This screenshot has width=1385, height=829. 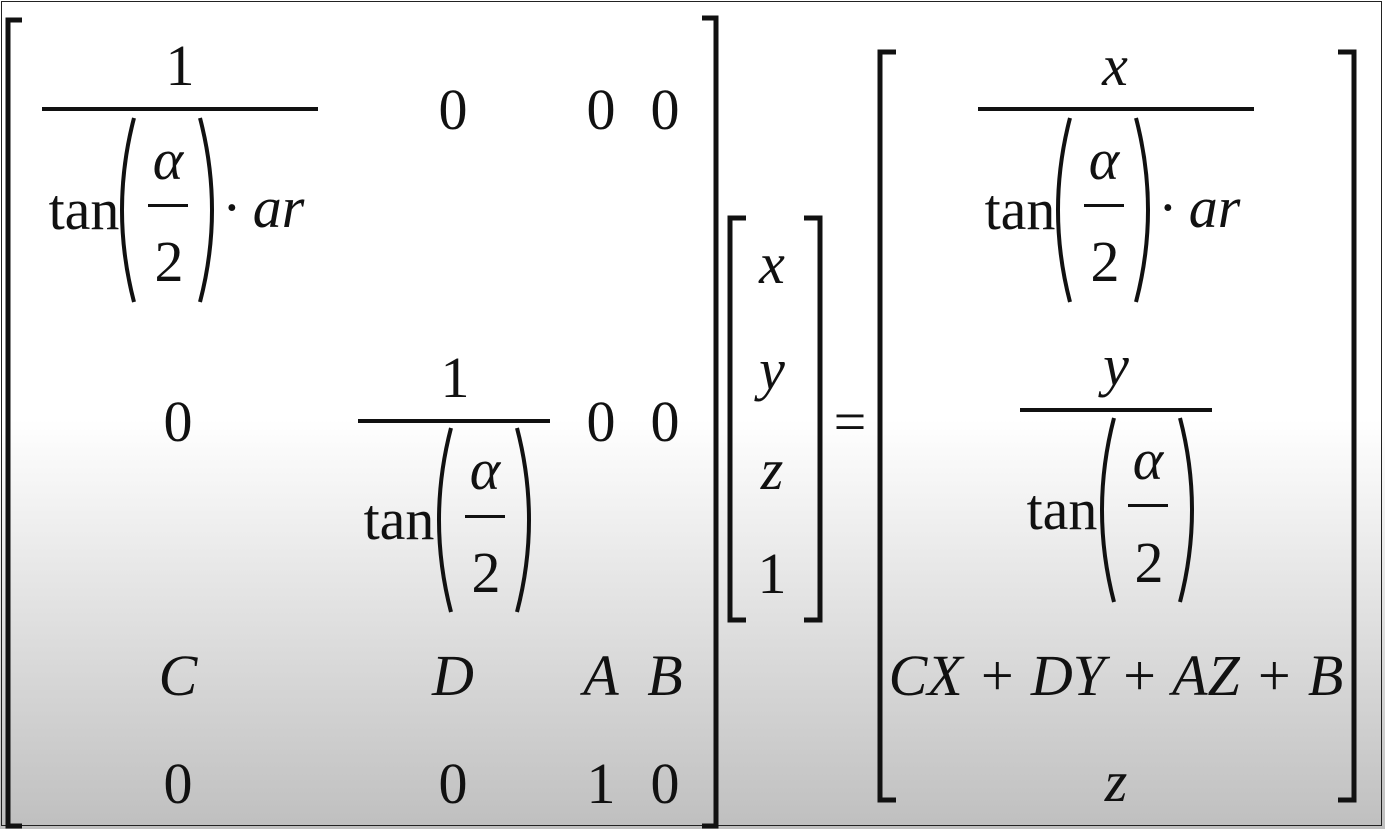 I want to click on r3c4: B, so click(x=665, y=675).